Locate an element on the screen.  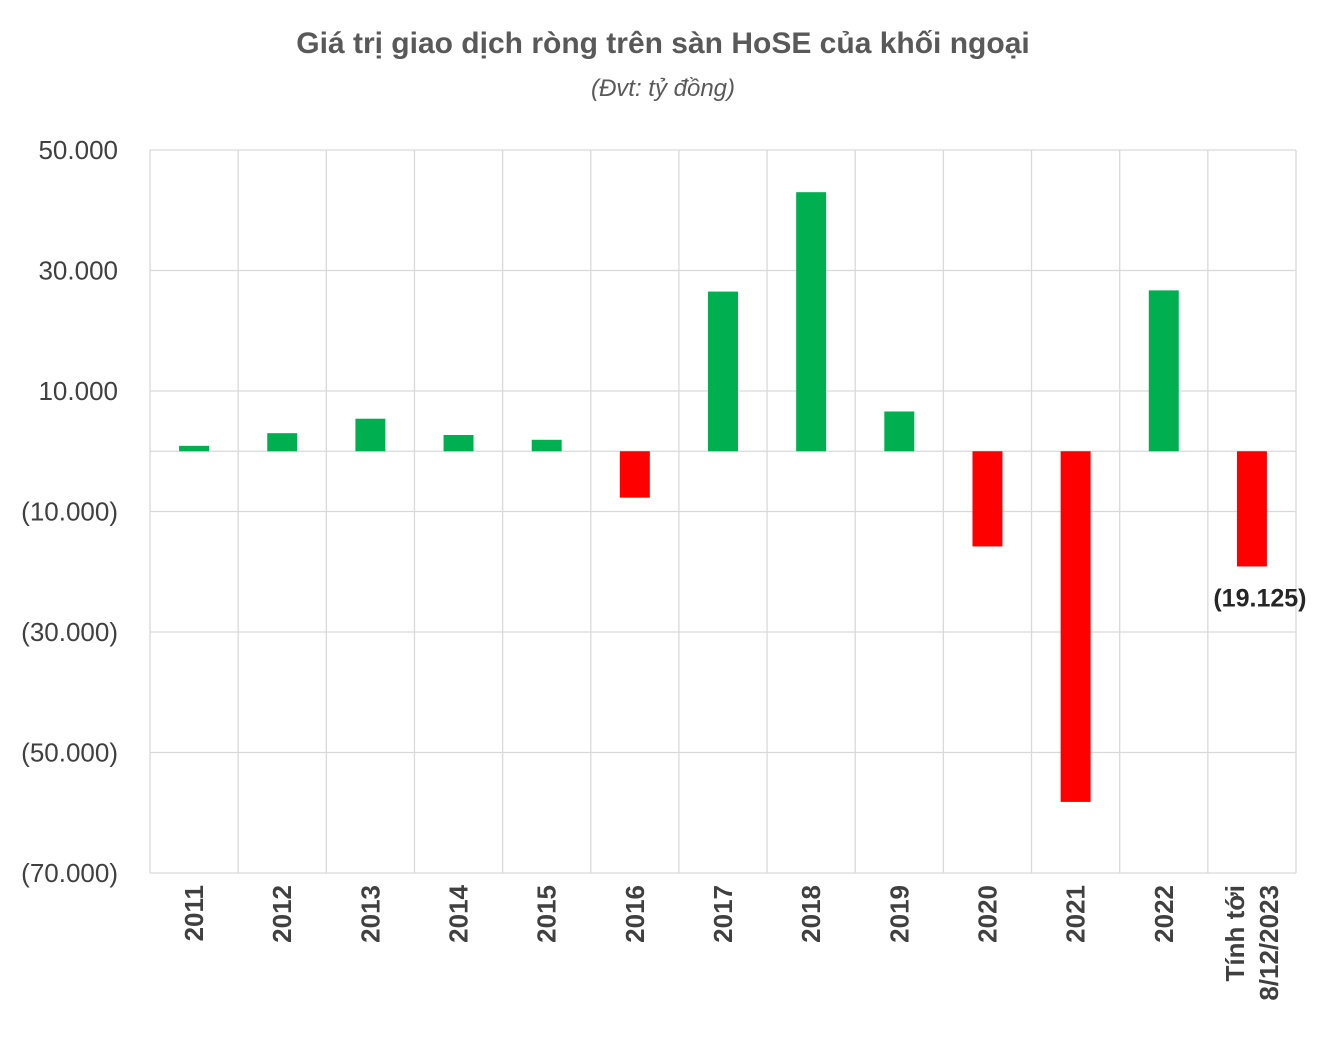
x-tick-label: 2016 is located at coordinates (635, 914).